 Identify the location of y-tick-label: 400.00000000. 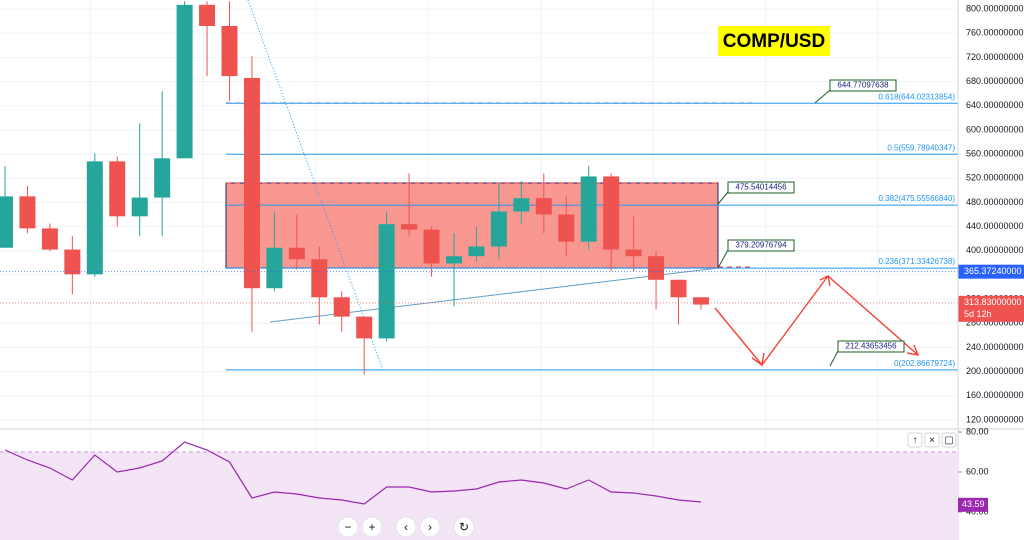
(995, 250).